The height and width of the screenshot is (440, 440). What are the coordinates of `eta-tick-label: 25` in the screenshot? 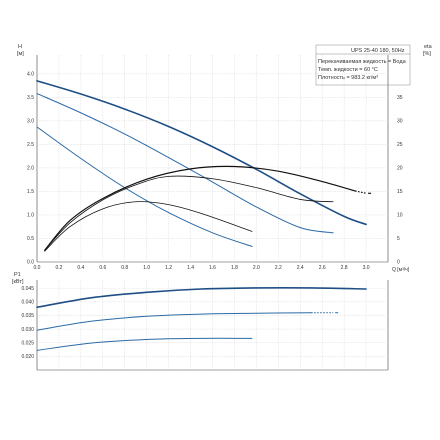 It's located at (400, 145).